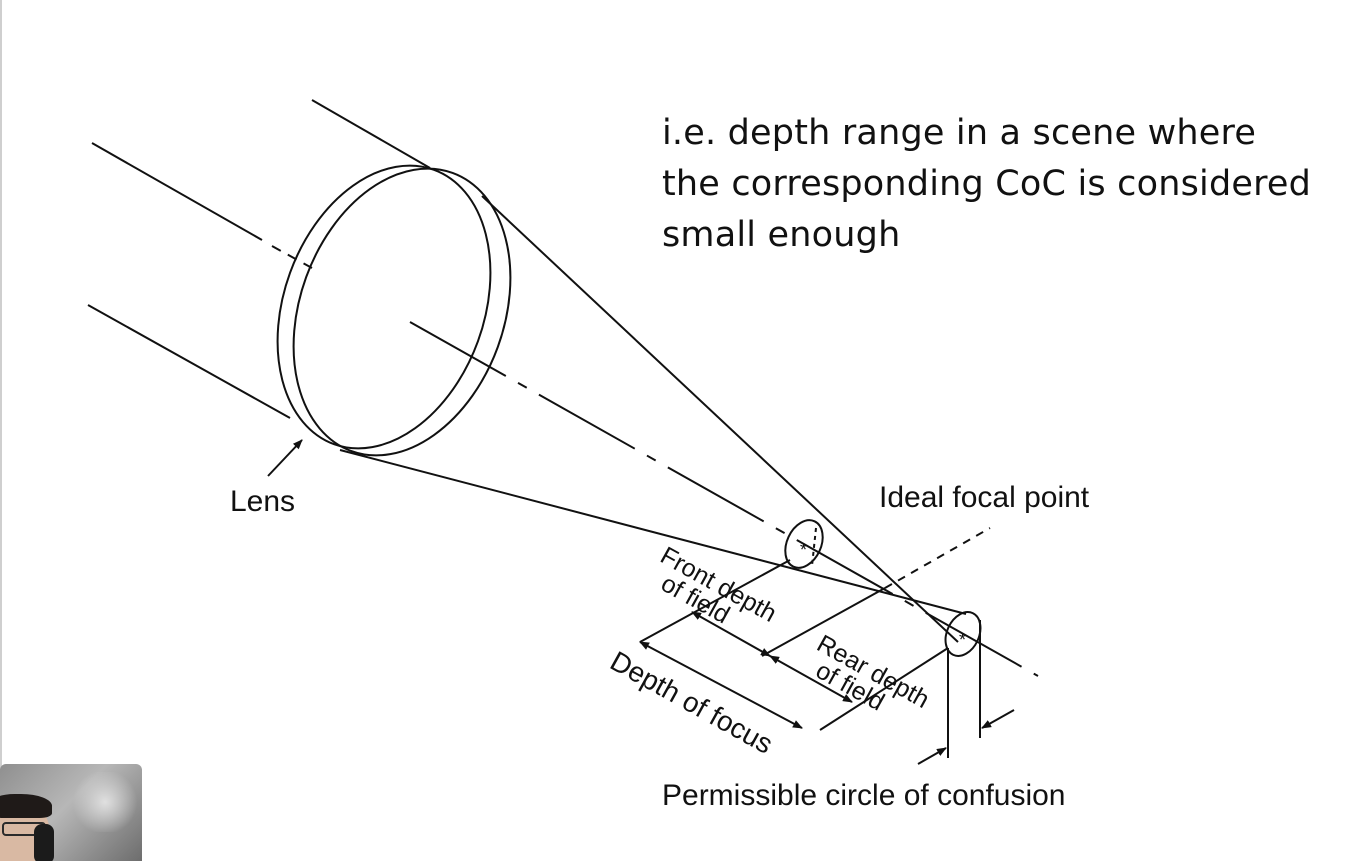 The height and width of the screenshot is (861, 1367). I want to click on lens-front-face, so click(402, 312).